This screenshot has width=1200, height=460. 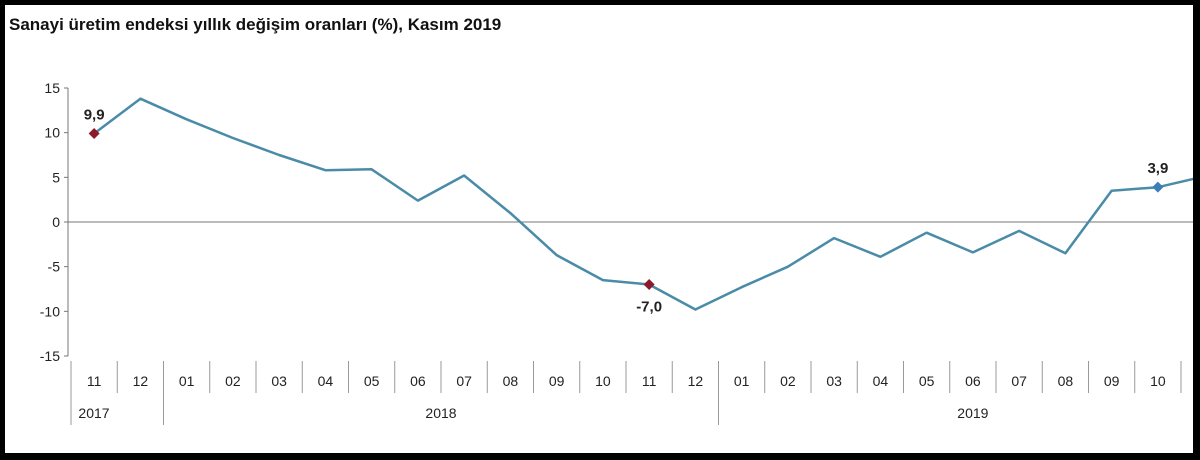 What do you see at coordinates (50, 356) in the screenshot?
I see `y-tick-label: -15` at bounding box center [50, 356].